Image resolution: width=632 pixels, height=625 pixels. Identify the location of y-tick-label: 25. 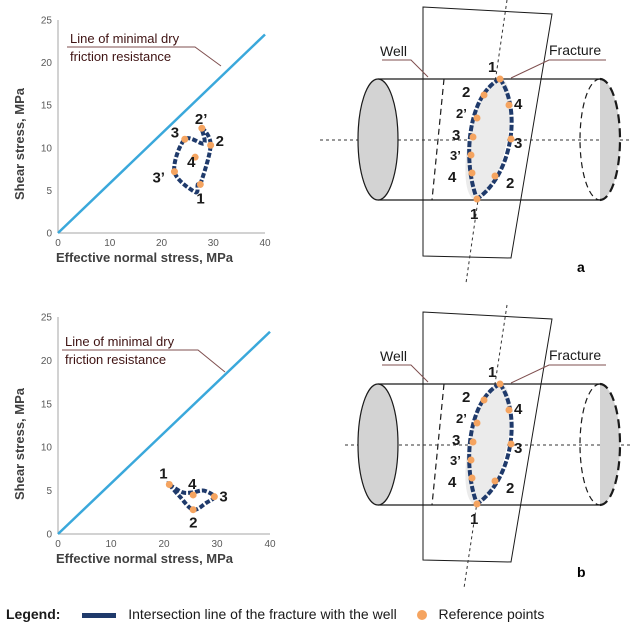
(47, 21).